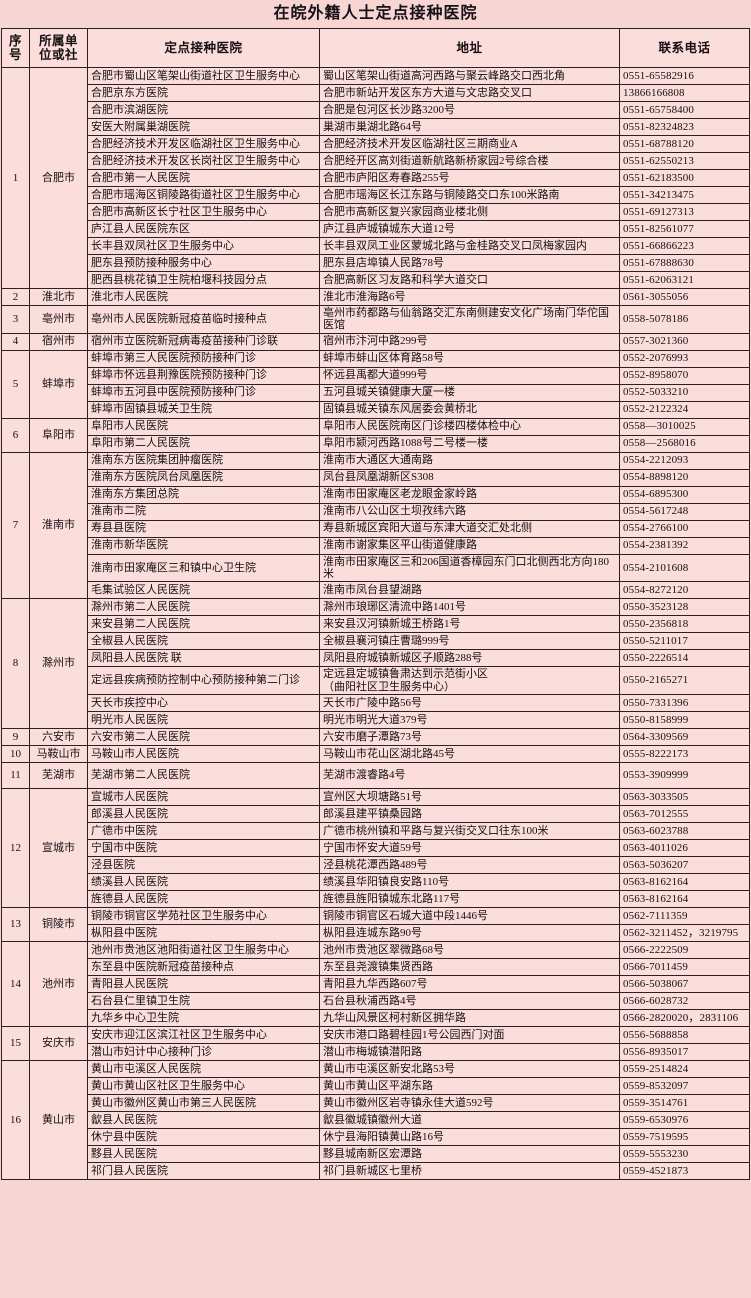 The width and height of the screenshot is (751, 1298). What do you see at coordinates (469, 409) in the screenshot?
I see `address-cell: 固镇县城关镇东风居委会黄桥北` at bounding box center [469, 409].